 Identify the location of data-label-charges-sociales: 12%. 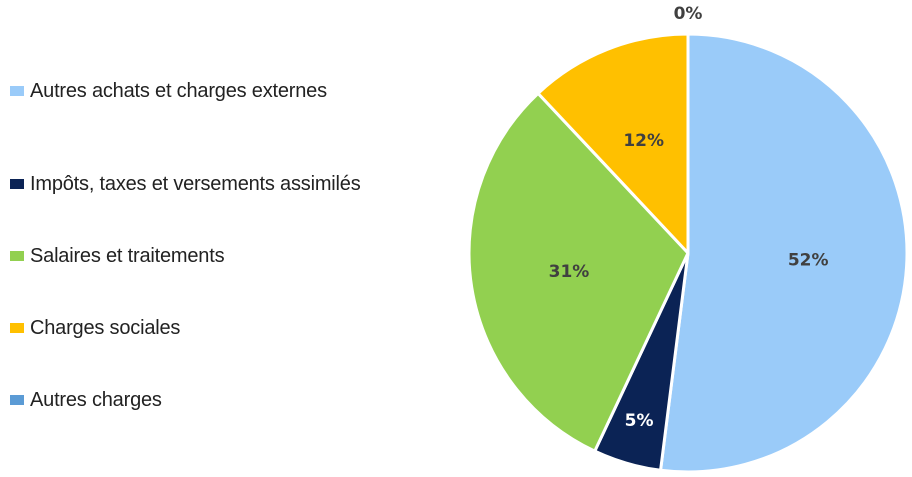
(643, 141).